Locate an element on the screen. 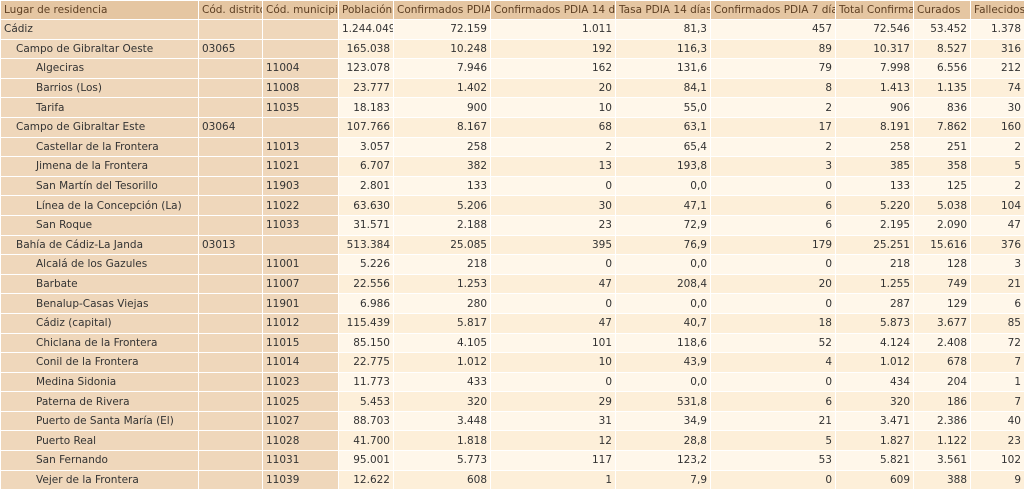 This screenshot has height=490, width=1024. value-cell: 31 is located at coordinates (553, 421).